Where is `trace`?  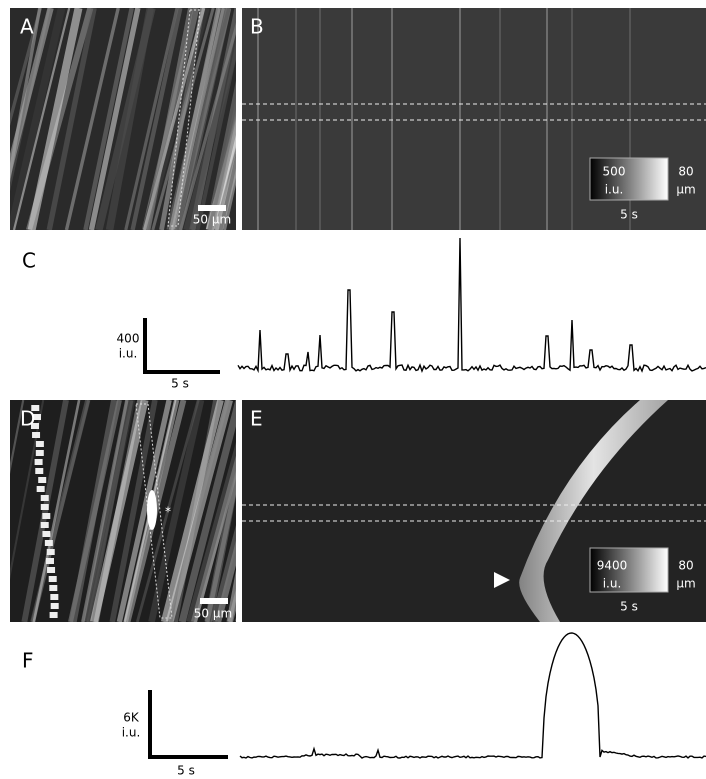
trace is located at coordinates (471, 305).